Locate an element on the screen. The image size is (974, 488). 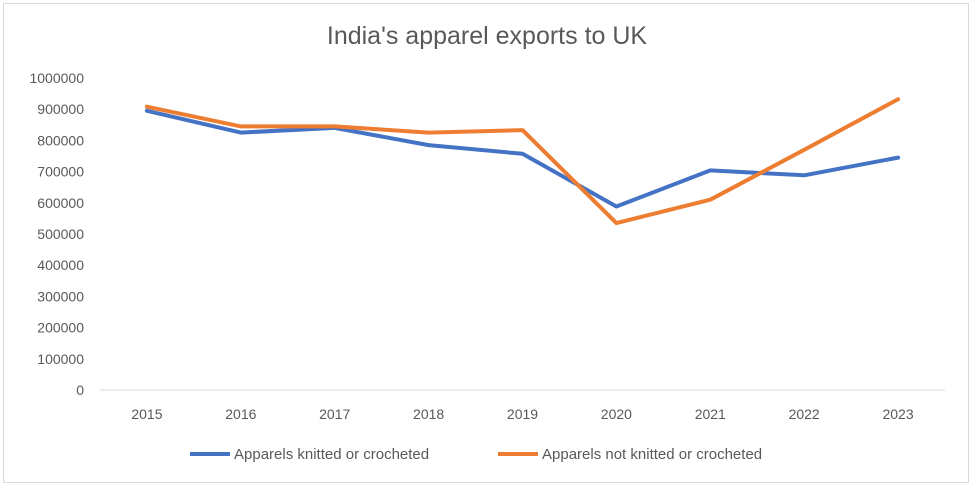
x-tick-label: 2022 is located at coordinates (804, 414).